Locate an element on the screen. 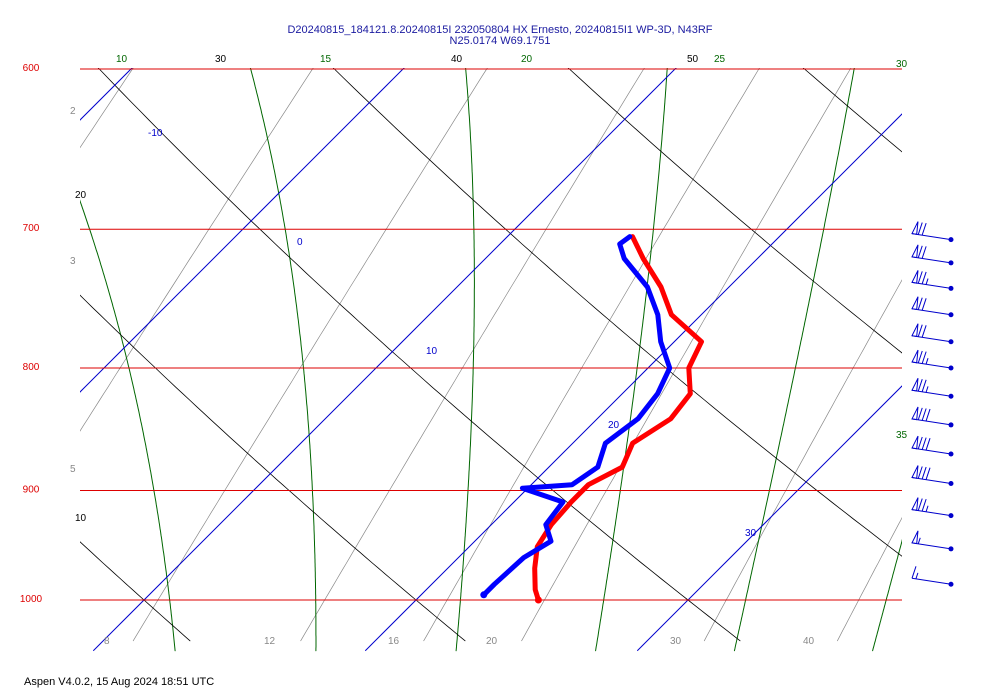 The height and width of the screenshot is (700, 1000). isotherm-label--10: -10 is located at coordinates (155, 133).